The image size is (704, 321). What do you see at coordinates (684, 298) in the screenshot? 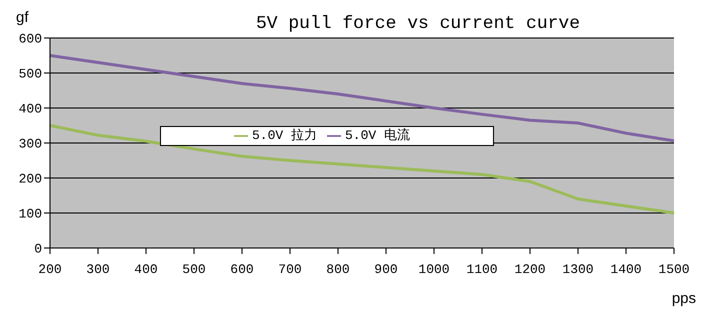
I see `x-axis-title: pps` at bounding box center [684, 298].